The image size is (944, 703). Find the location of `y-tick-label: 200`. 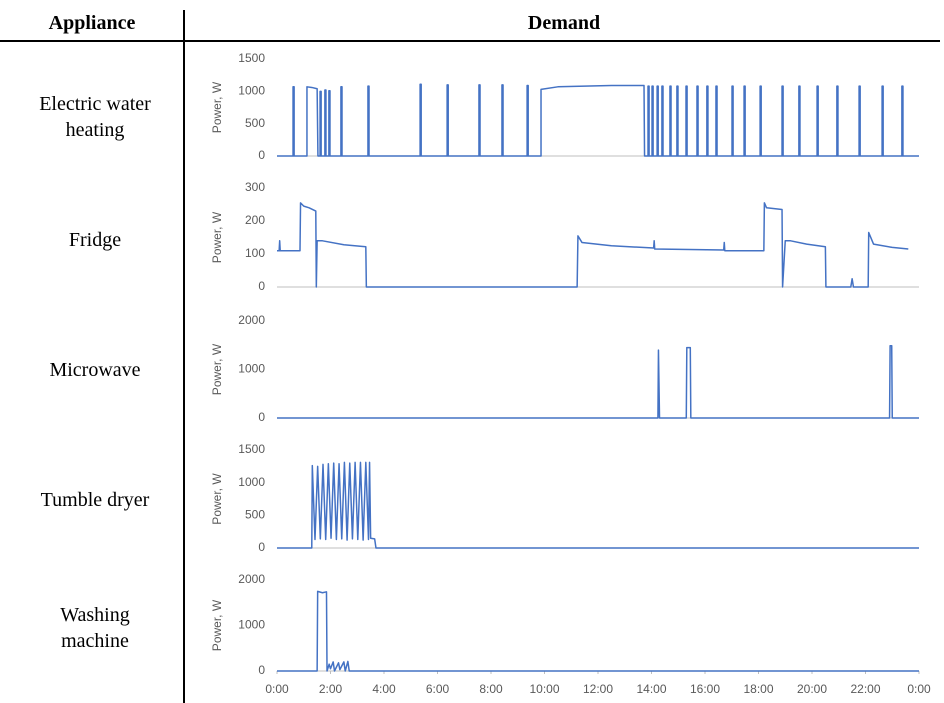

y-tick-label: 200 is located at coordinates (255, 220).